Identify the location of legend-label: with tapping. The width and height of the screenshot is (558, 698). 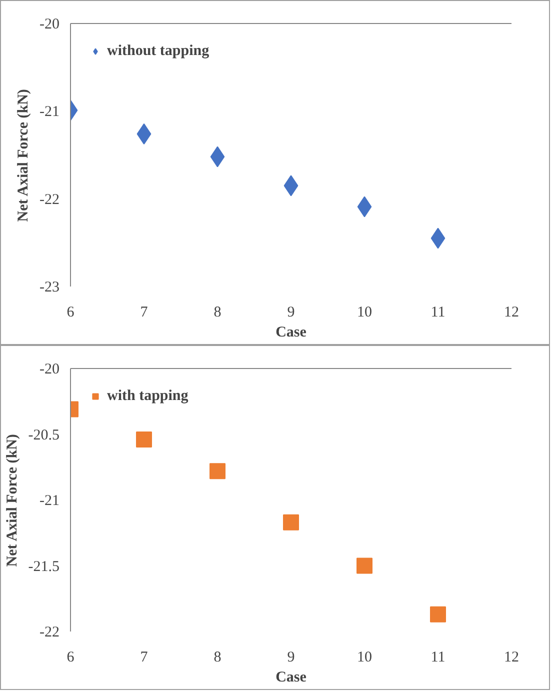
(147, 396).